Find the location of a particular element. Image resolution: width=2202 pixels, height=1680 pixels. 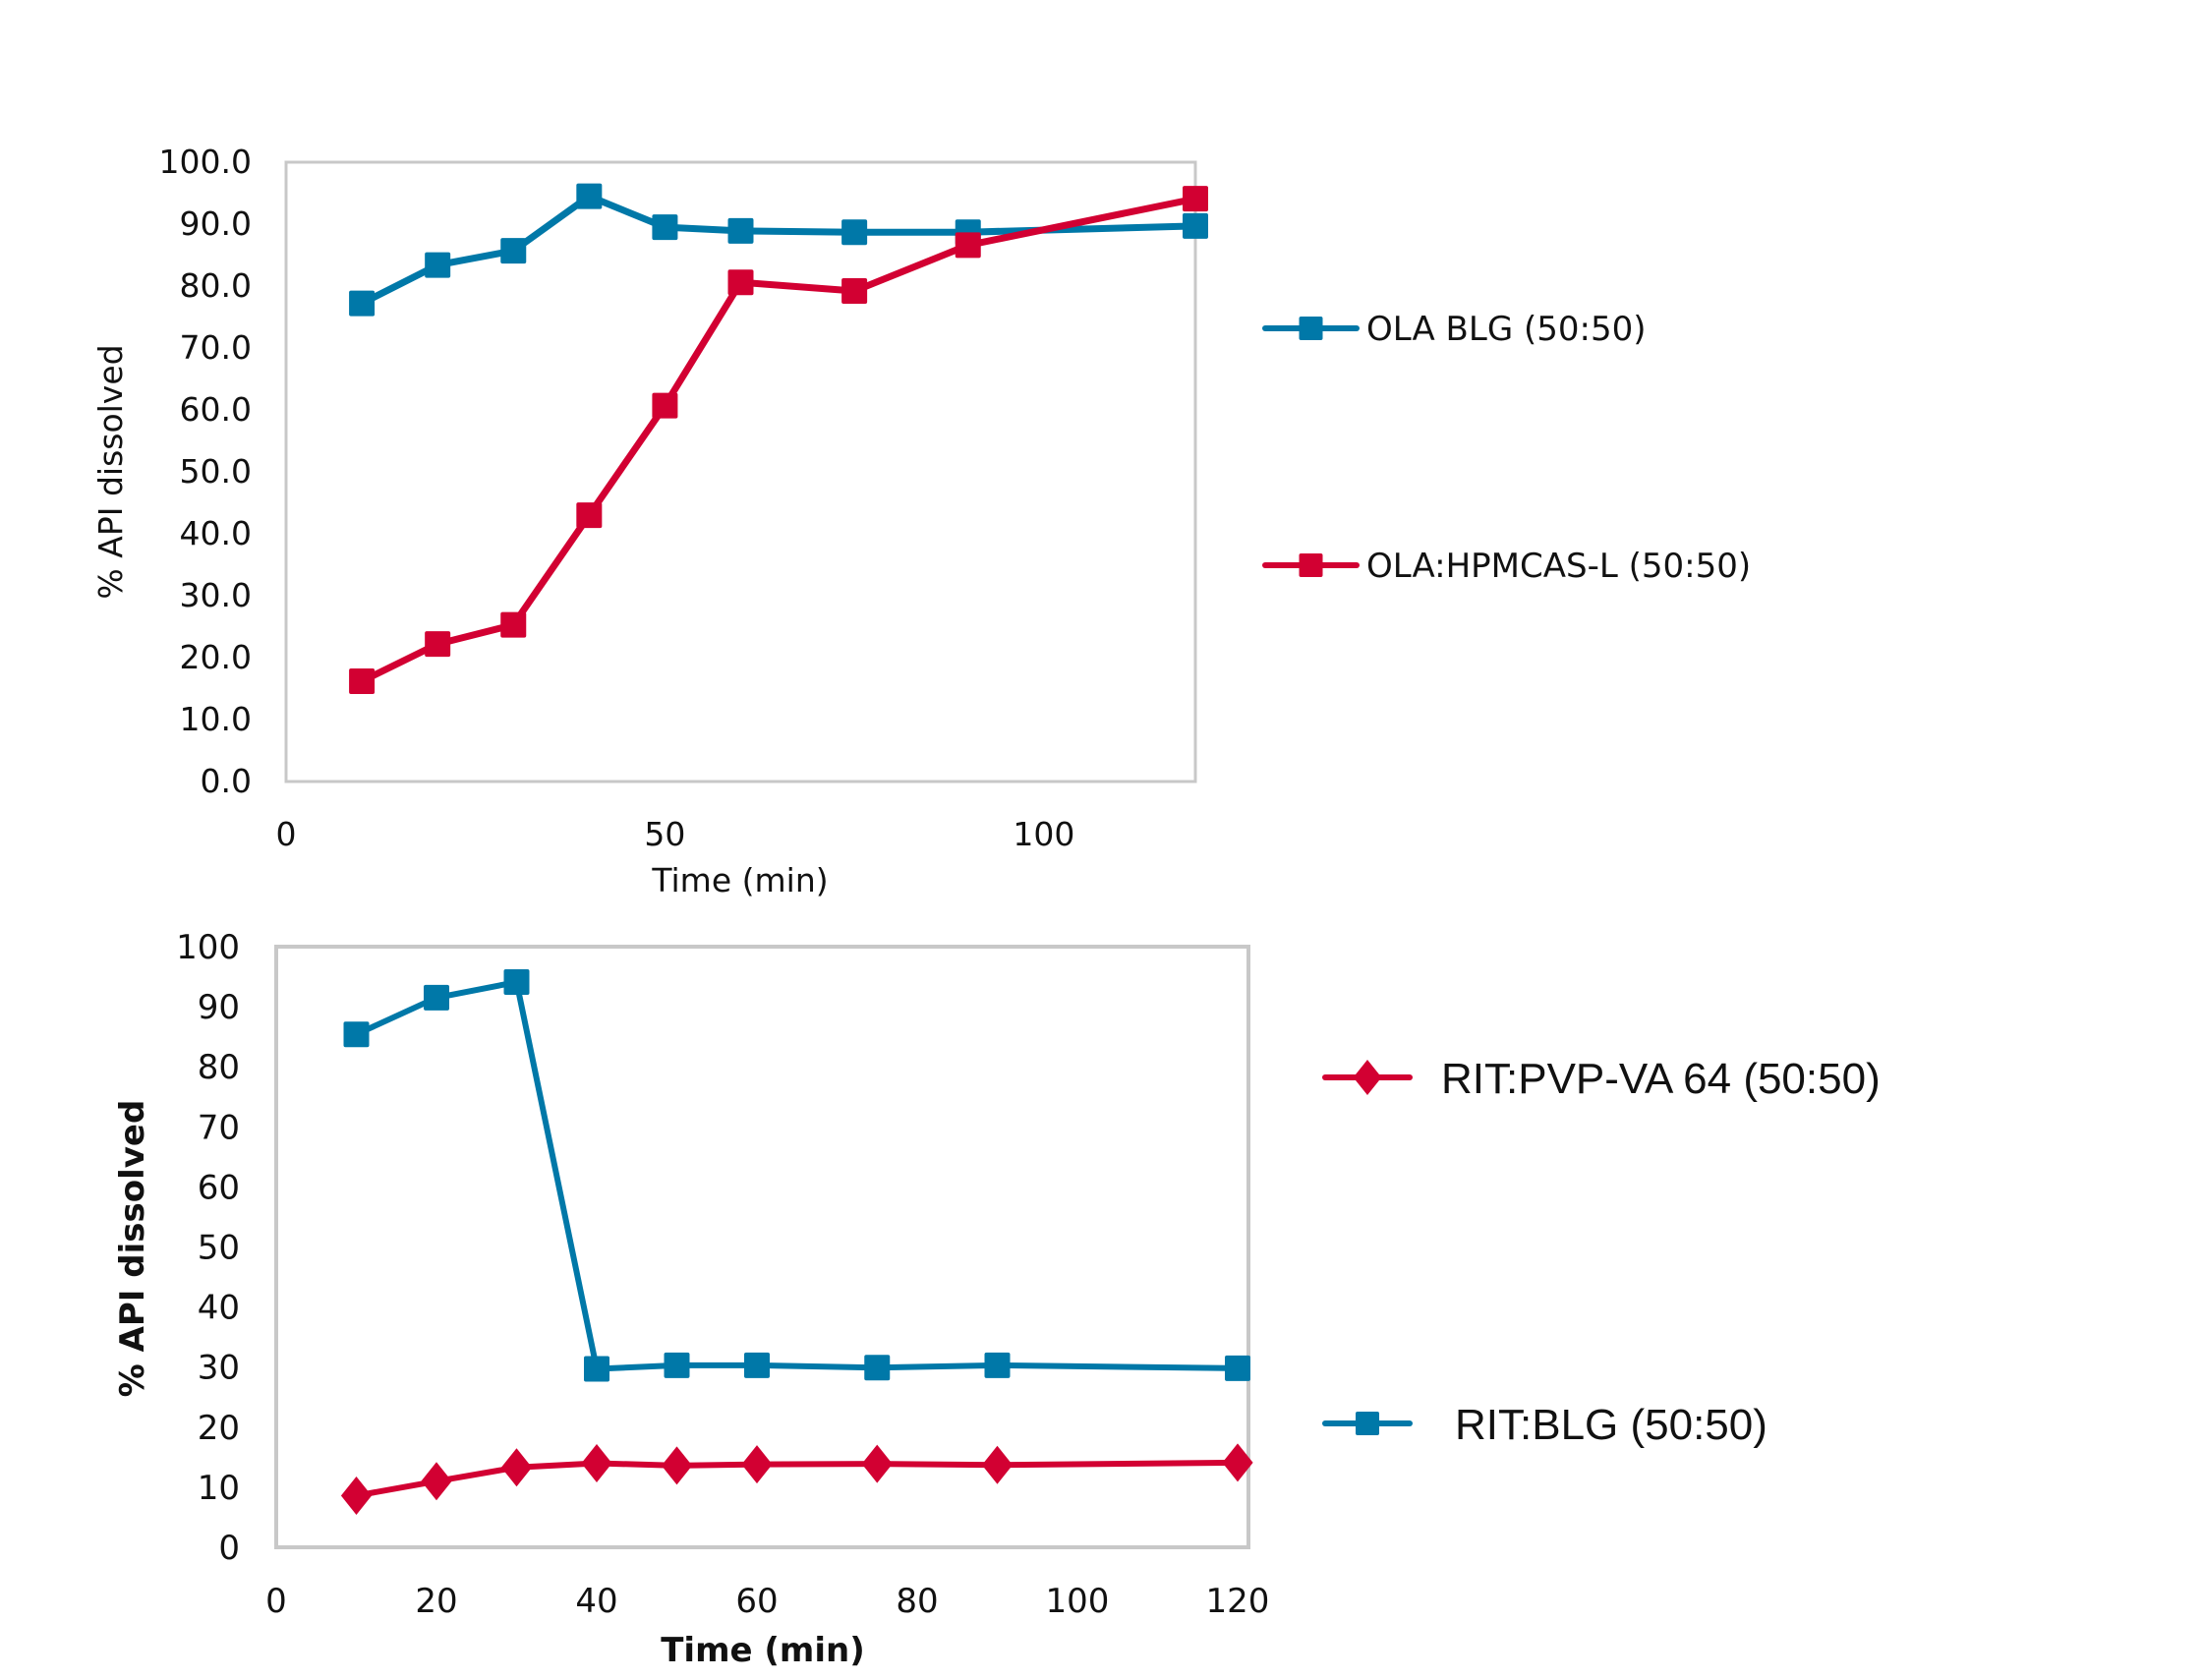

y-tick-label: 70 is located at coordinates (219, 1127).